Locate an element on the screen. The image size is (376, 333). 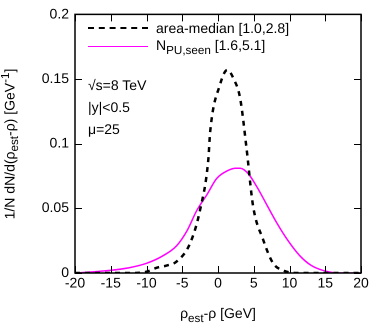
y-tick-label: 0.15 is located at coordinates (56, 78).